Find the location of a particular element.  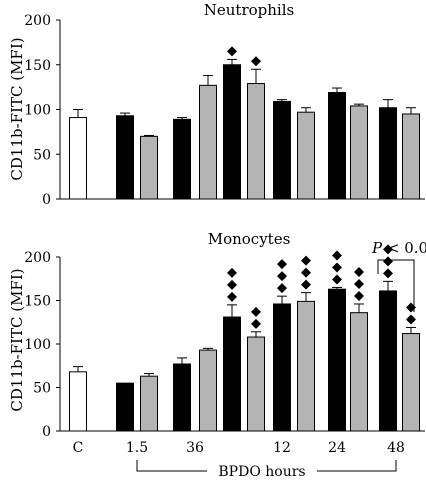

x-tick-label-24: 24 is located at coordinates (337, 448).